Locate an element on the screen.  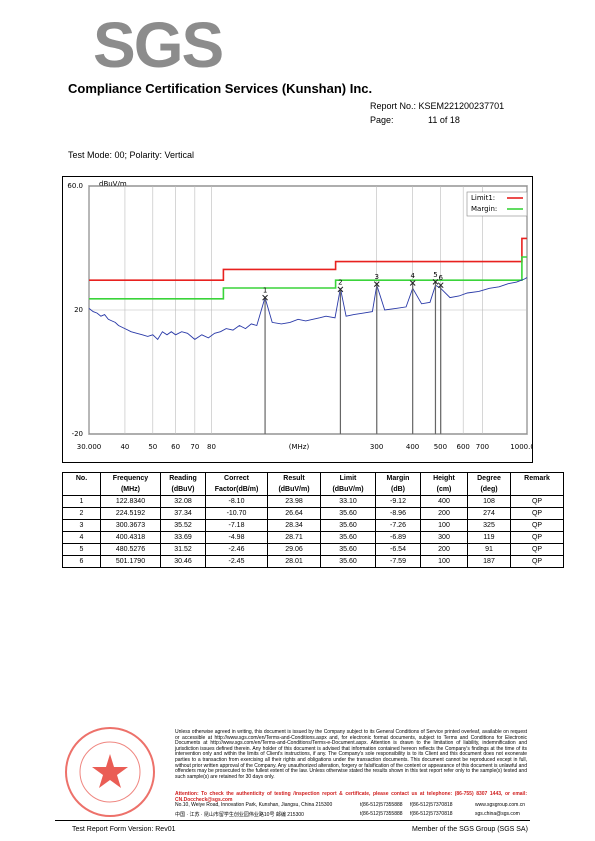
table-cell: 480.5276 is located at coordinates (130, 549).